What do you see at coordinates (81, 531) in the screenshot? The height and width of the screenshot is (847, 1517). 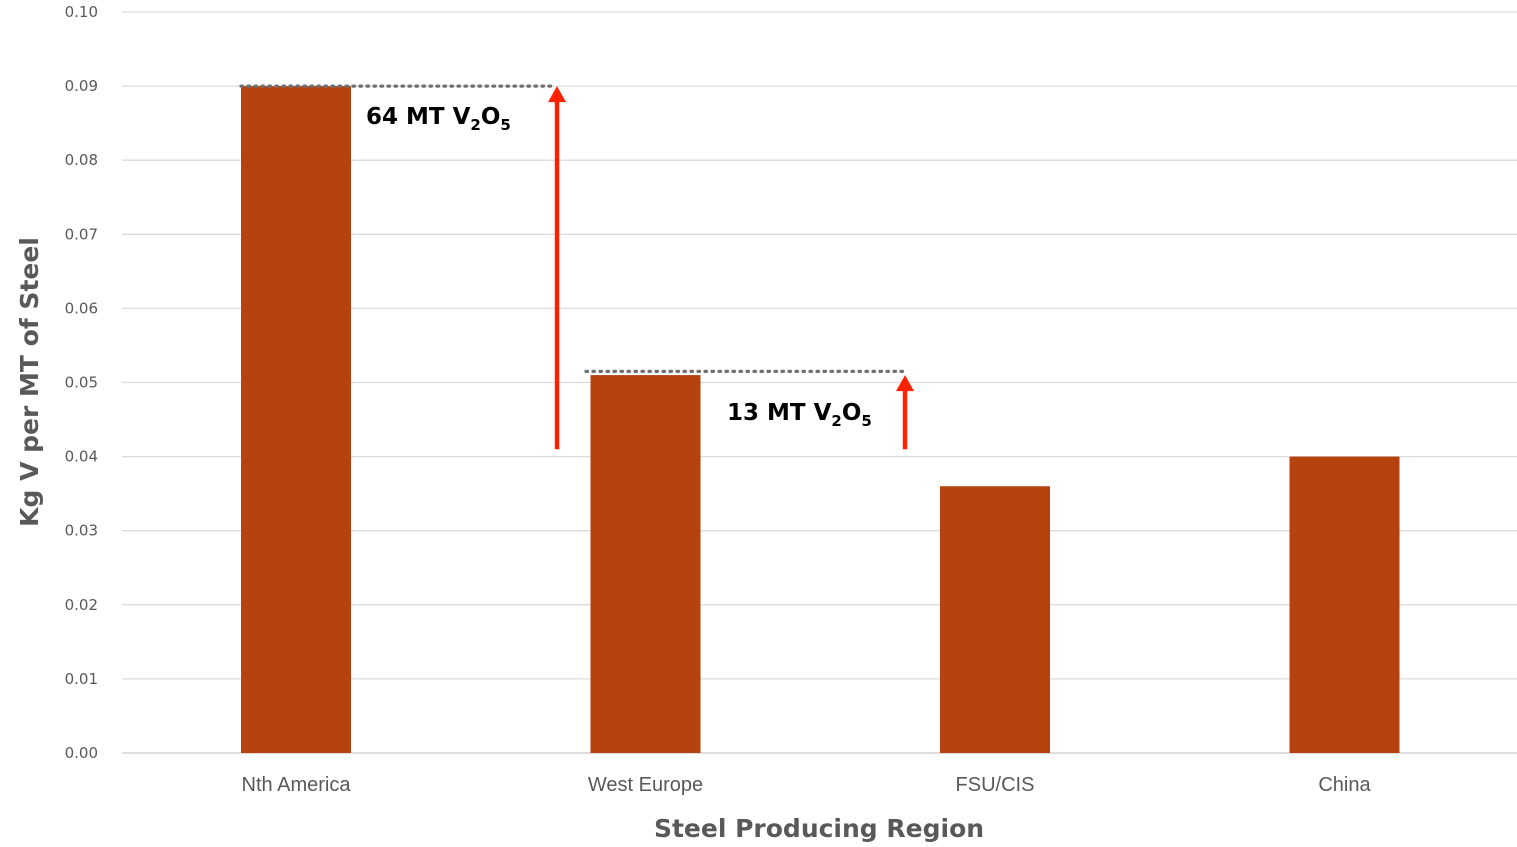 I see `y-tick-label: 0.03` at bounding box center [81, 531].